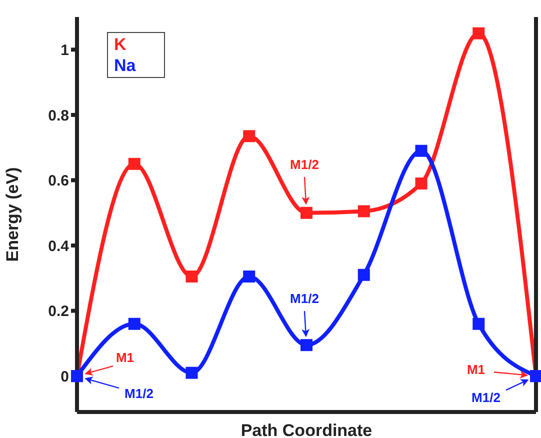 The image size is (541, 438). What do you see at coordinates (121, 44) in the screenshot?
I see `text: K` at bounding box center [121, 44].